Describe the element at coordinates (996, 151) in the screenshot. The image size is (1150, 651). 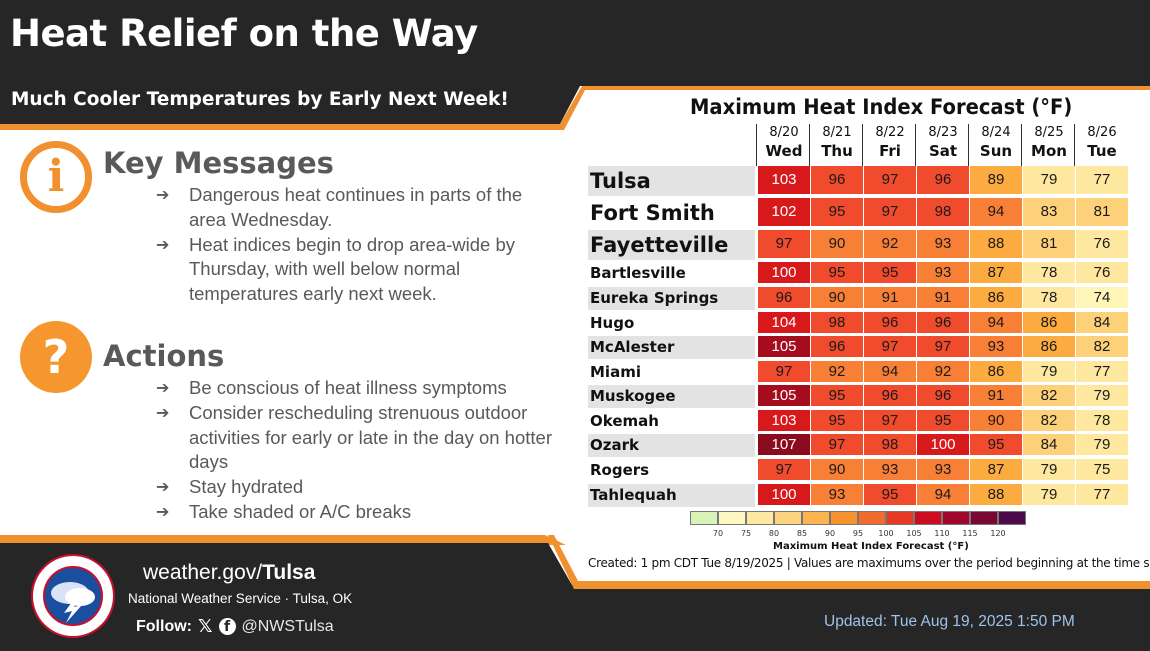
I see `day-weekday: Sun` at that location.